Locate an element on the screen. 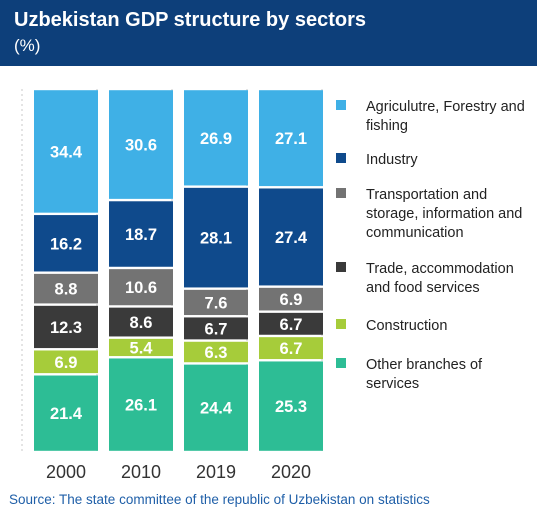 This screenshot has width=537, height=517. data-label-2010-2: 8.6 is located at coordinates (141, 323).